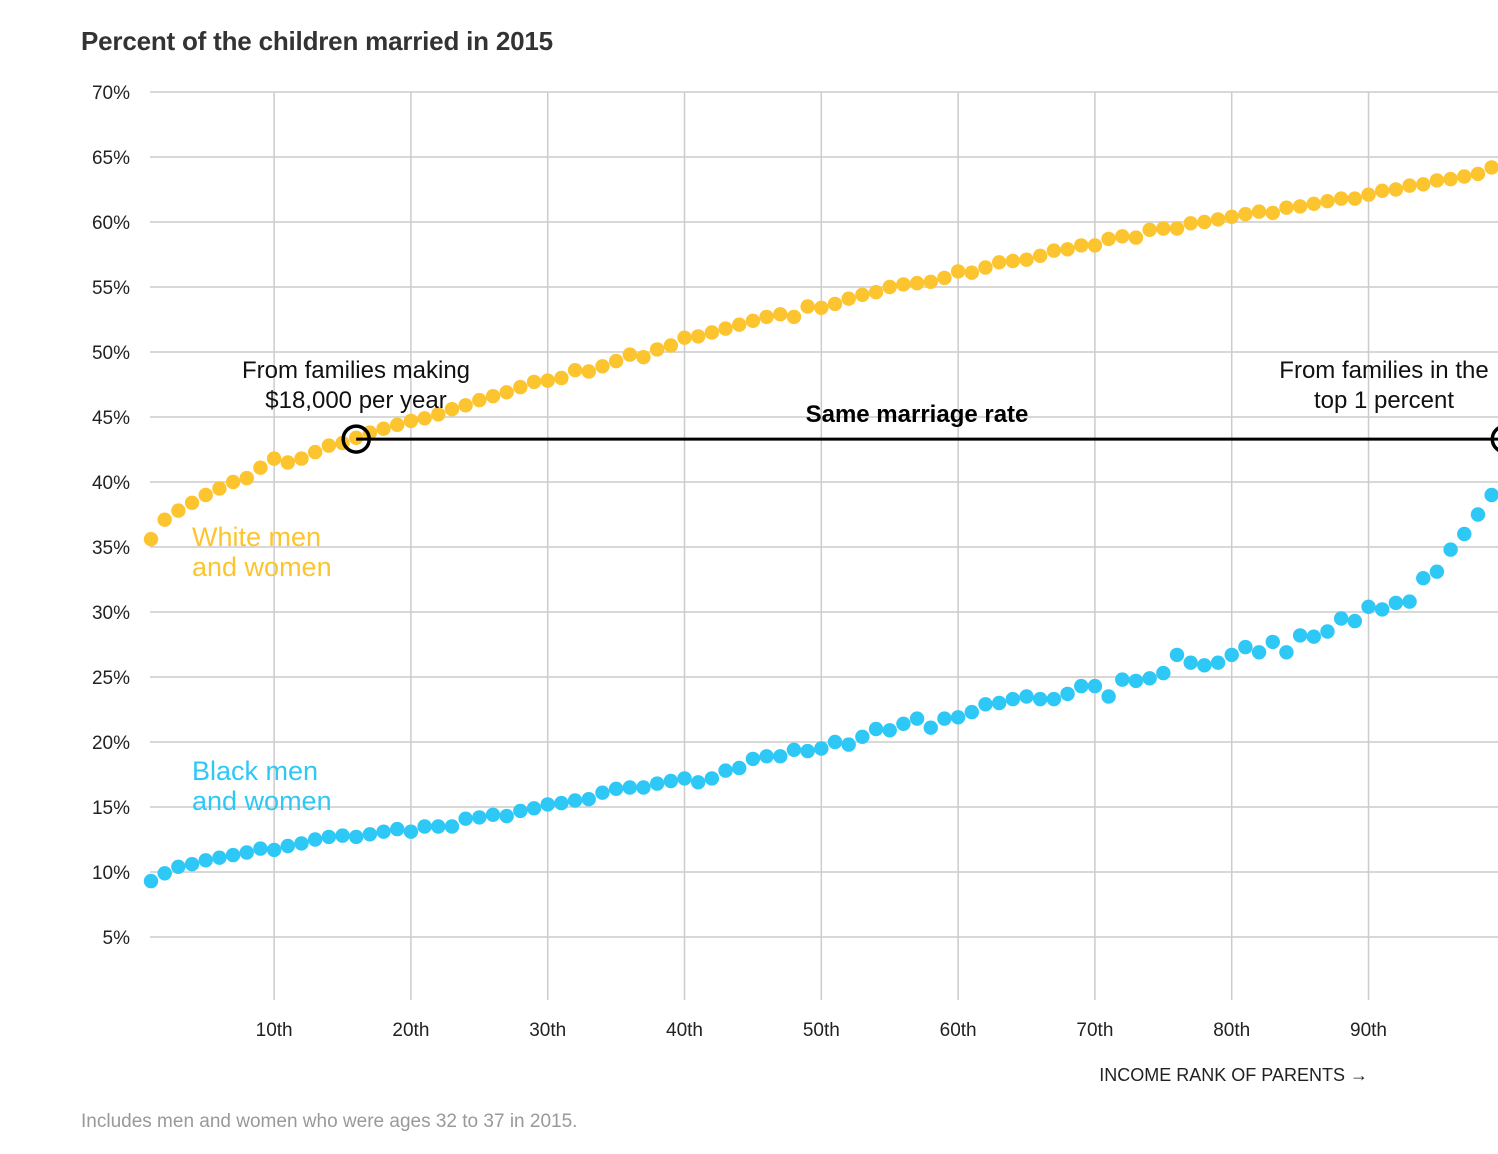 The image size is (1498, 1154). Describe the element at coordinates (262, 801) in the screenshot. I see `black-series-label-line2: and women` at that location.